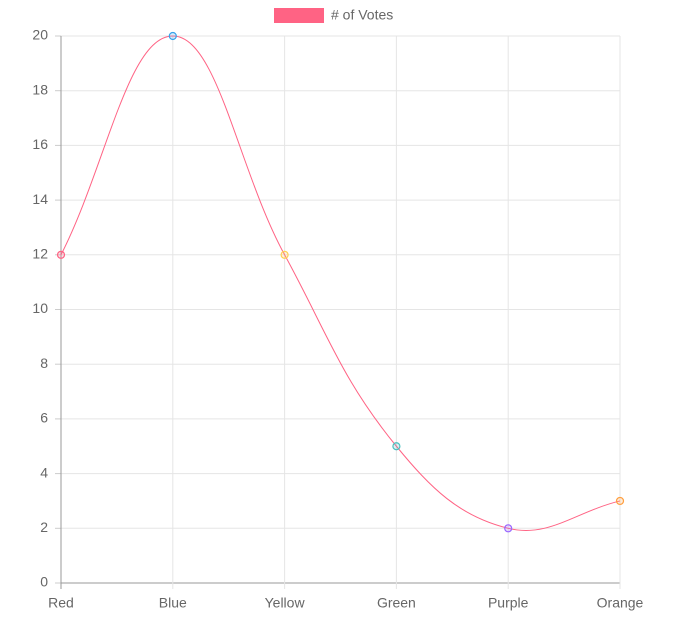 The image size is (674, 618). I want to click on y-tick-label: 14, so click(40, 199).